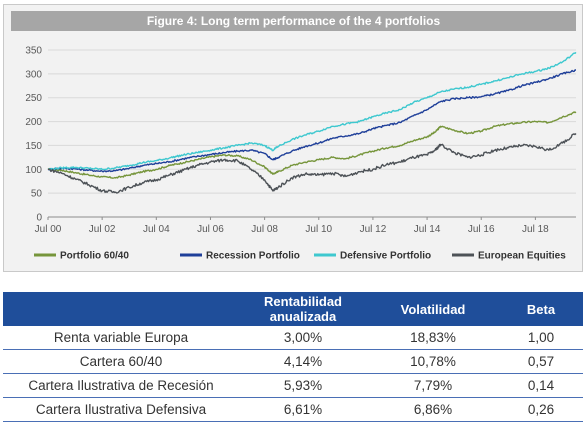 The width and height of the screenshot is (587, 425). I want to click on y-tick-label: 250, so click(33, 98).